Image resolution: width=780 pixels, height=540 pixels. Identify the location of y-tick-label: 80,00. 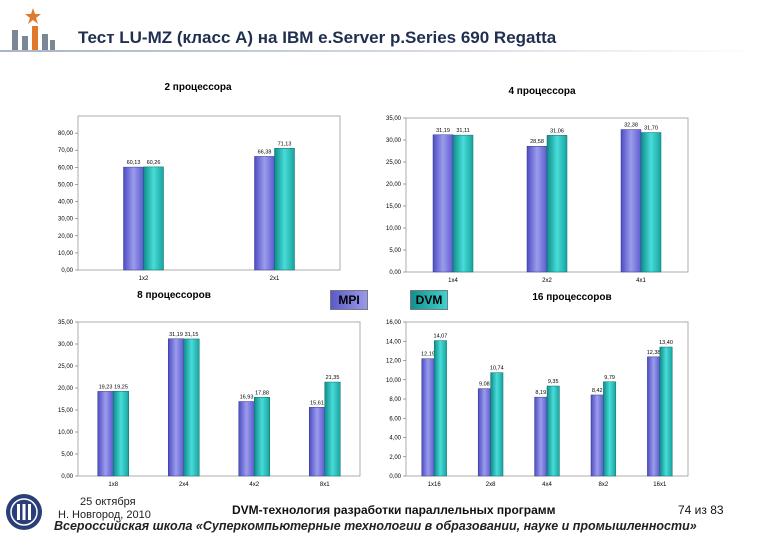
(66, 134).